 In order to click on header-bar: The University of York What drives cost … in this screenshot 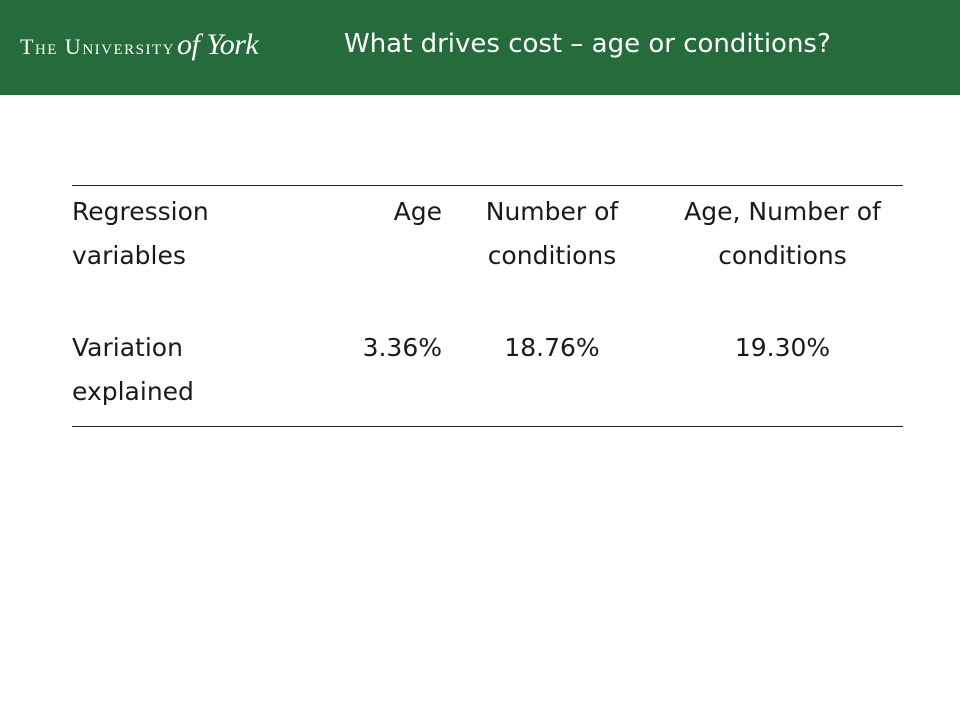, I will do `click(480, 47)`.